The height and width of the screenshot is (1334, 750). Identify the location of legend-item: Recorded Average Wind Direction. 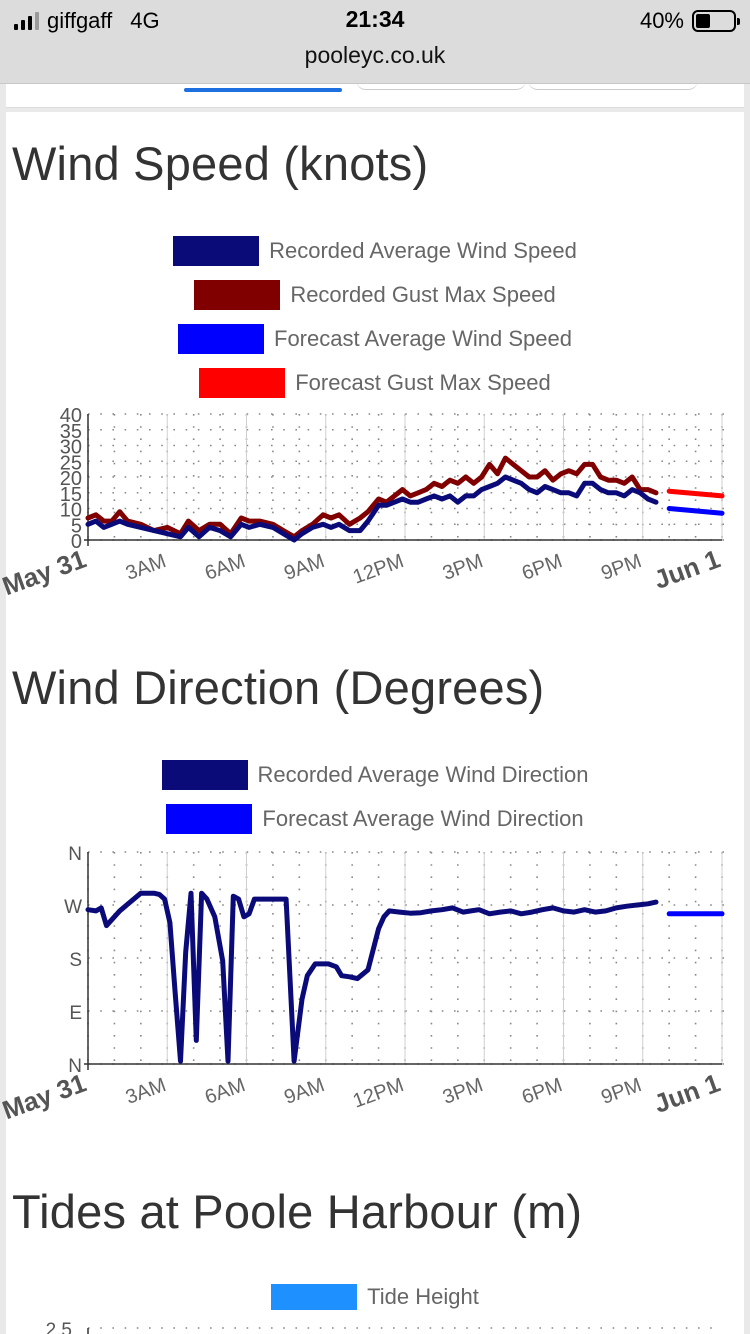
(375, 775).